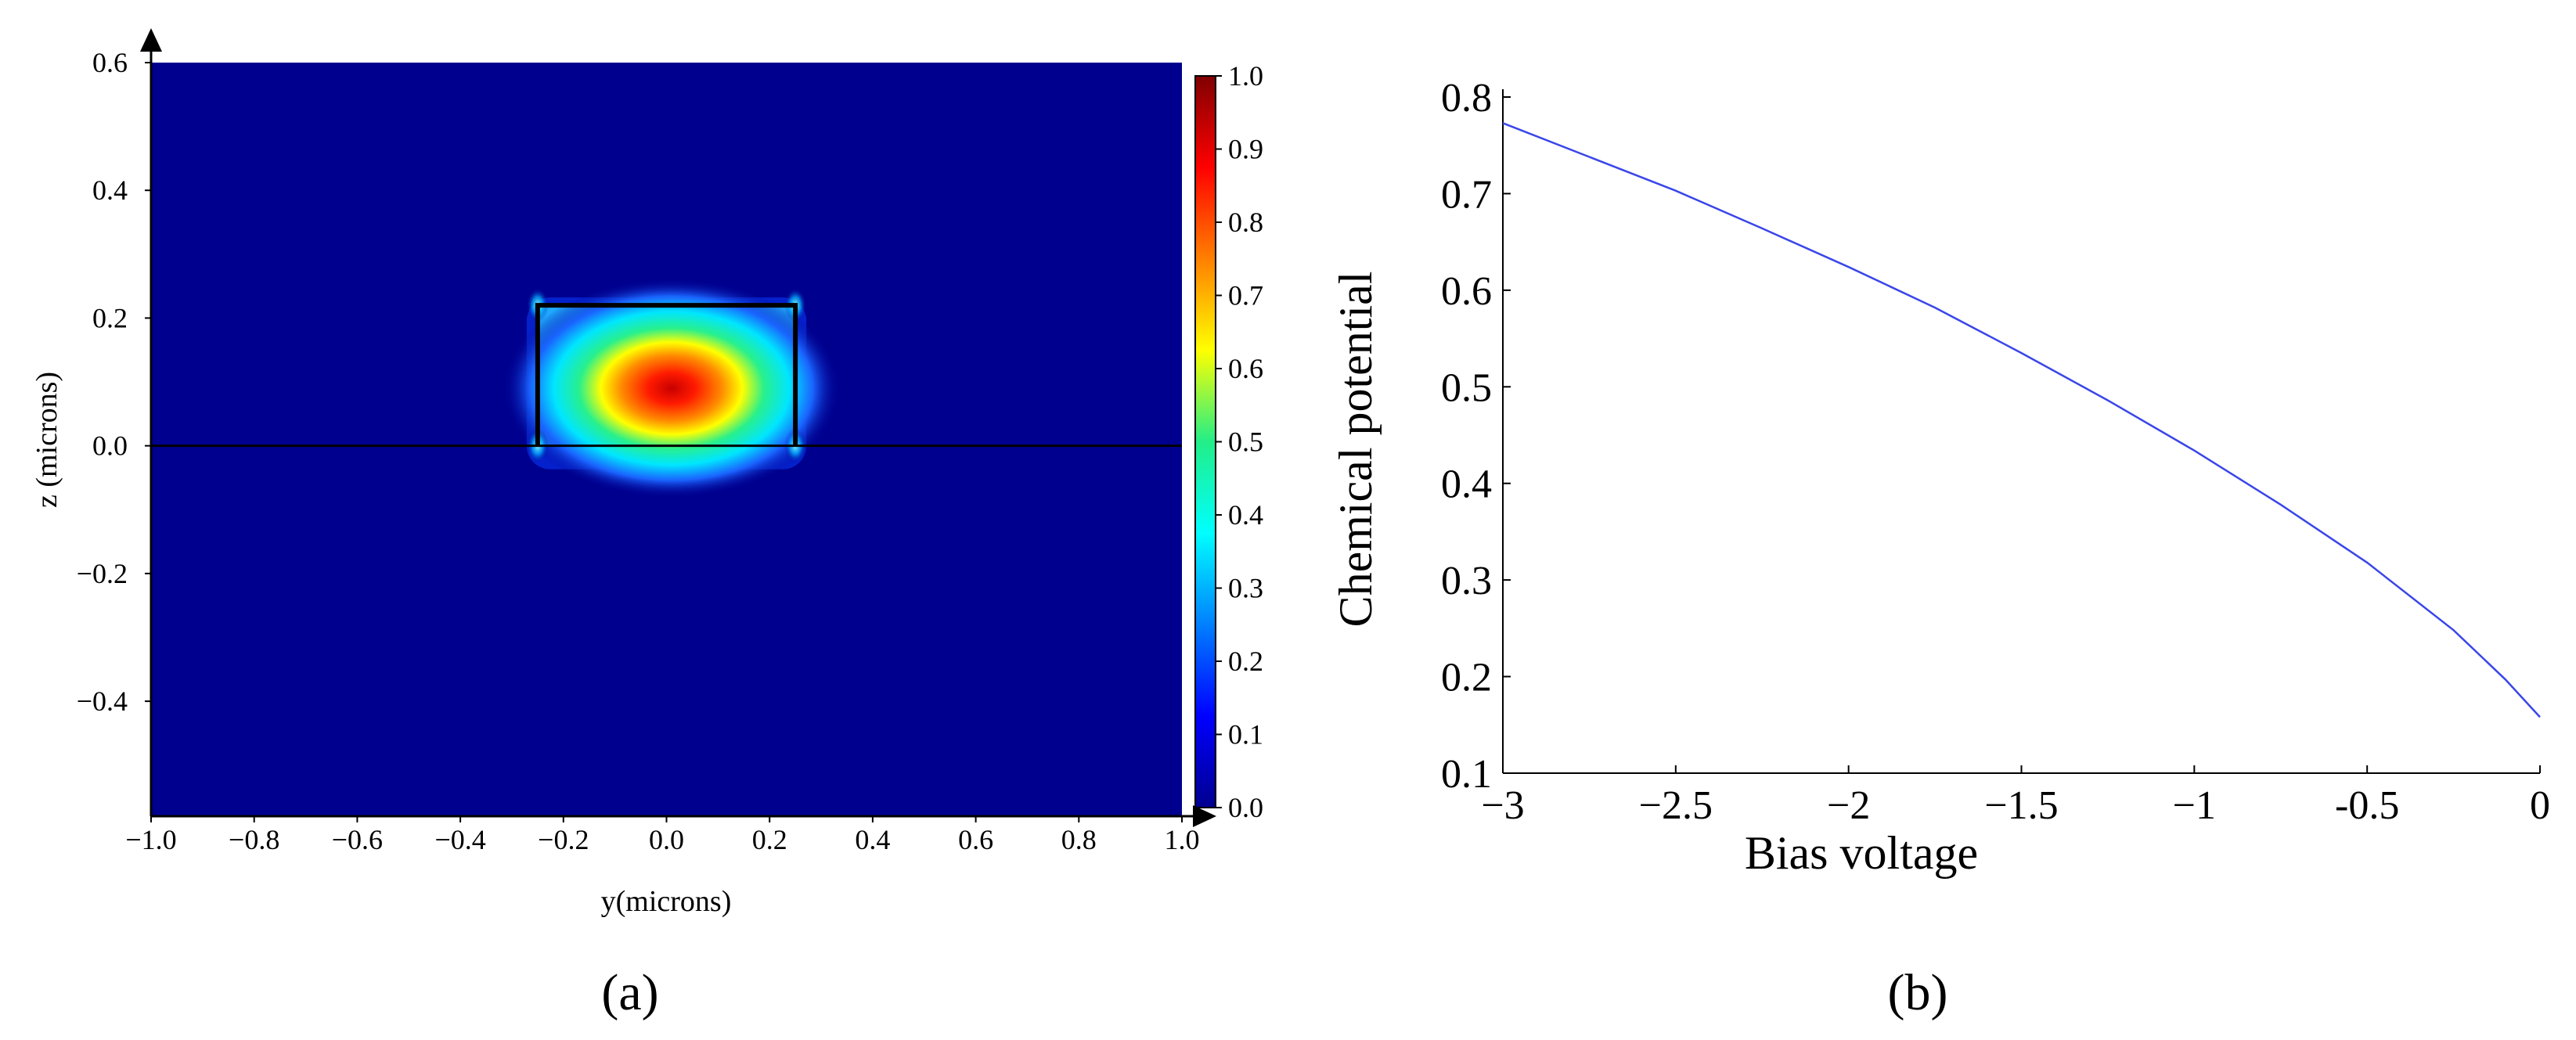 The height and width of the screenshot is (1040, 2576). What do you see at coordinates (1466, 98) in the screenshot?
I see `y-tick-label: 0.8` at bounding box center [1466, 98].